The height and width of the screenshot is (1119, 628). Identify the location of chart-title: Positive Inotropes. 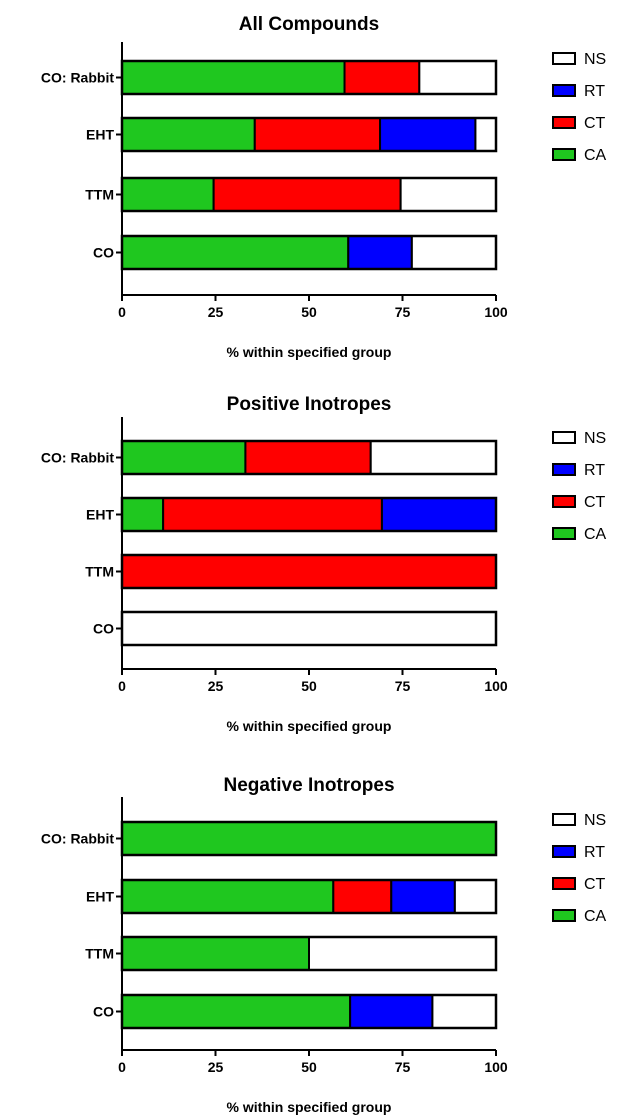
(309, 404).